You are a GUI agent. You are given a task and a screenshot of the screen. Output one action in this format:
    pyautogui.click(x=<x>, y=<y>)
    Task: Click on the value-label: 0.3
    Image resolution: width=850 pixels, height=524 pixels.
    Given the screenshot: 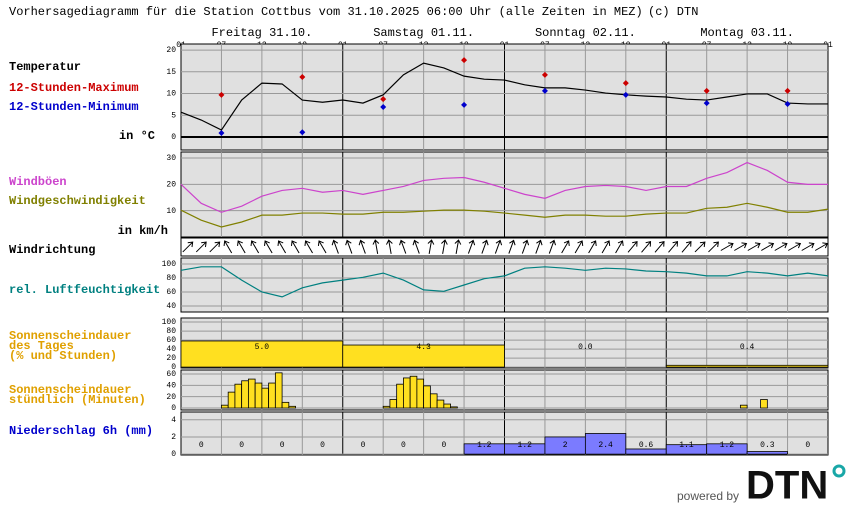 What is the action you would take?
    pyautogui.click(x=767, y=445)
    